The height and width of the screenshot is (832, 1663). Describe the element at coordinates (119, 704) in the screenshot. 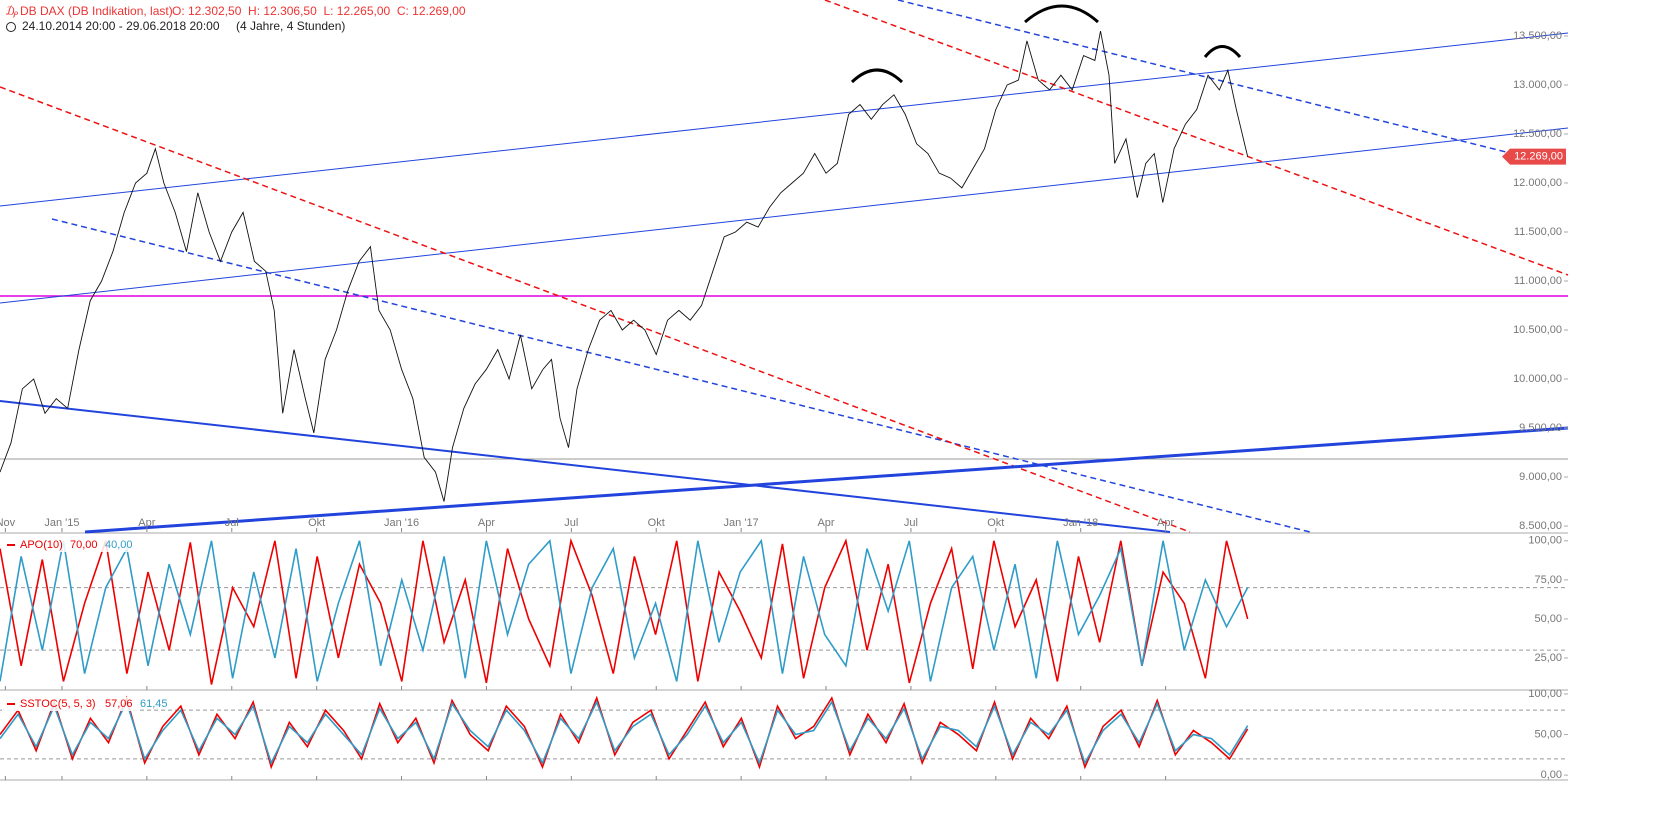

I see `legend-value: 57,06` at that location.